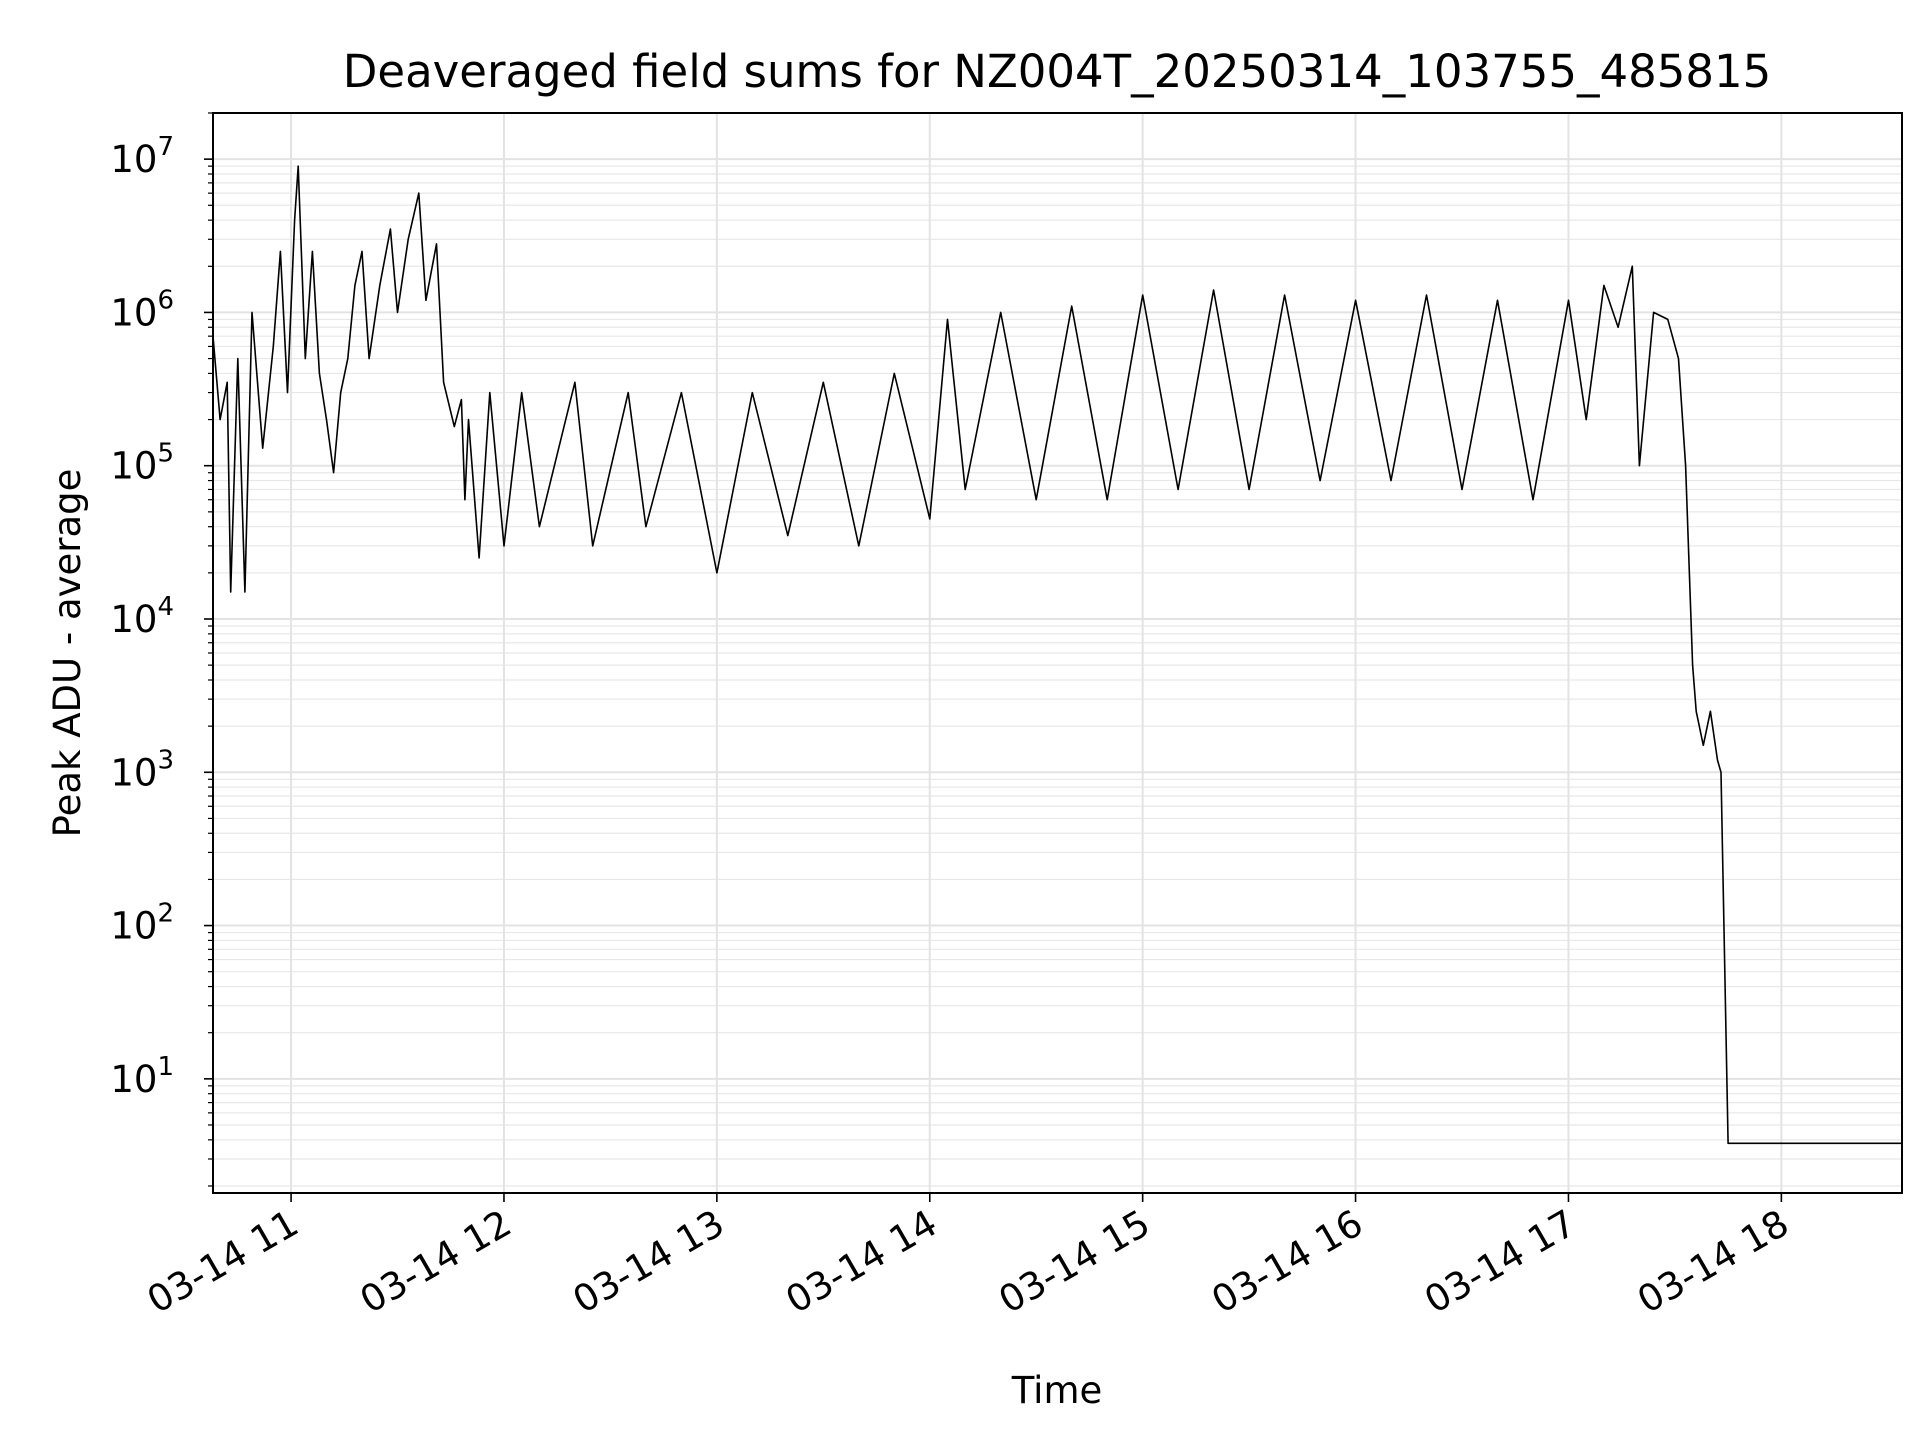 The width and height of the screenshot is (1920, 1440). Describe the element at coordinates (142, 463) in the screenshot. I see `y-tick-label: 10⁵` at that location.